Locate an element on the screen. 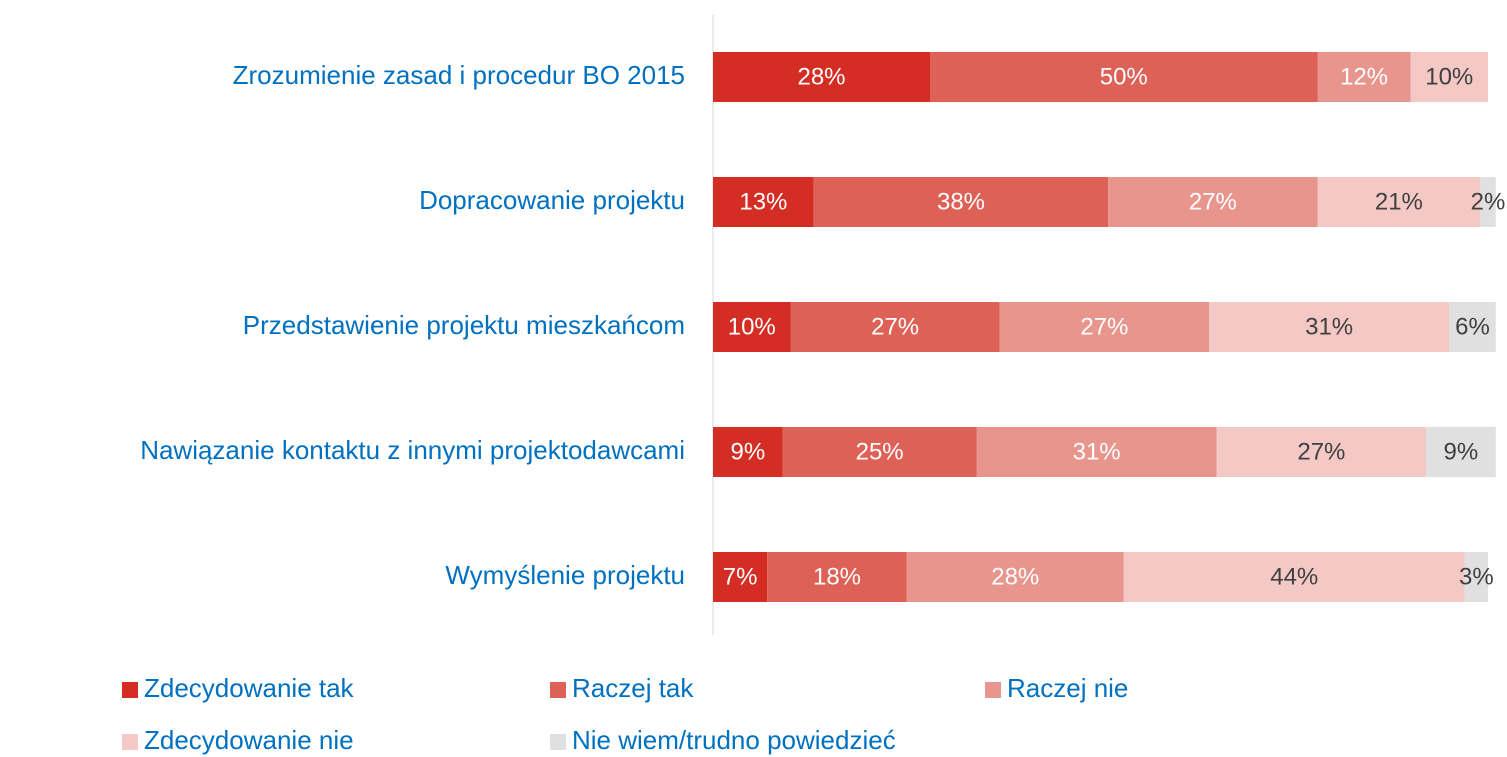  data-label: 2% is located at coordinates (1488, 201).